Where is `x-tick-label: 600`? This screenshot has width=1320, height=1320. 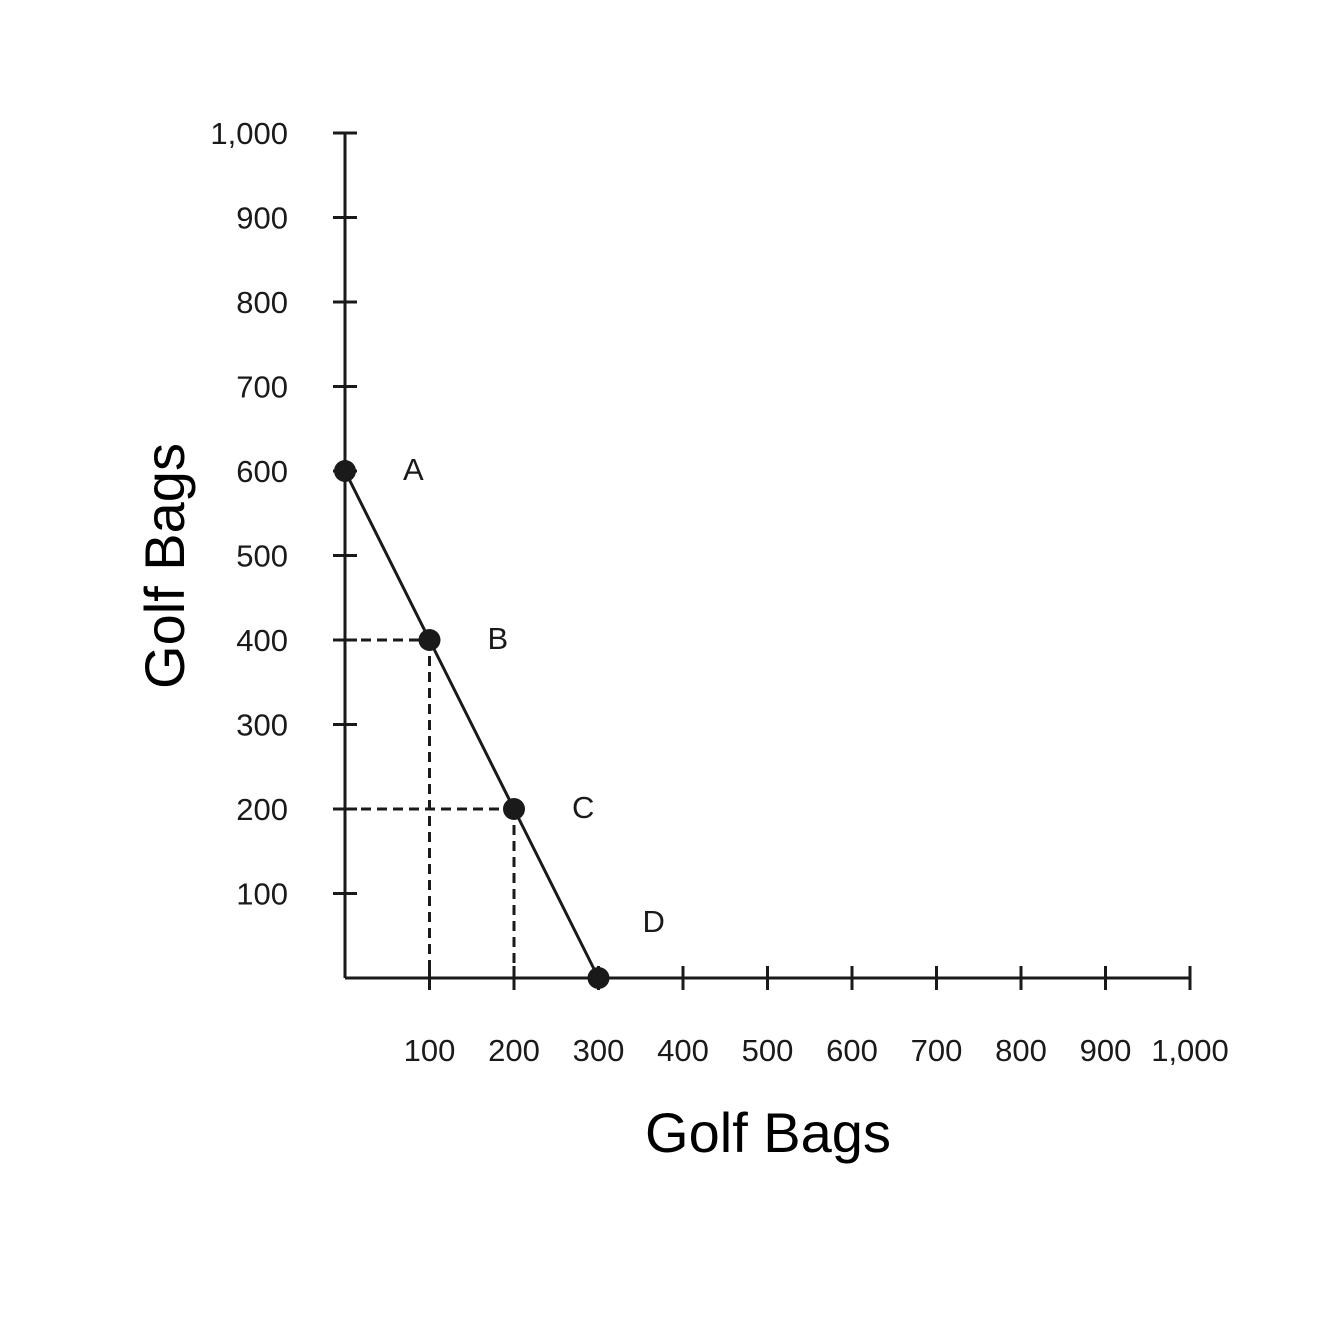 x-tick-label: 600 is located at coordinates (852, 1050).